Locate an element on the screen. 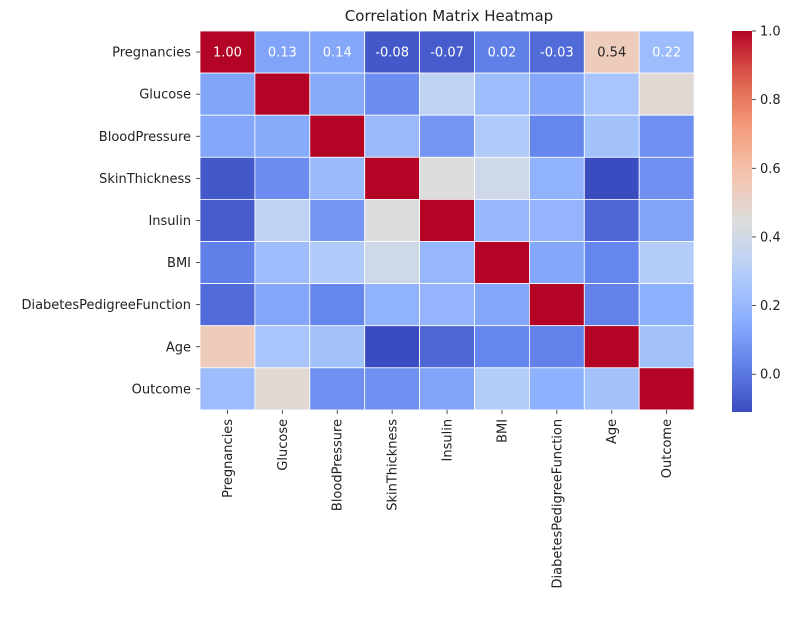  colorbar-tick-label: 0.2 is located at coordinates (770, 306).